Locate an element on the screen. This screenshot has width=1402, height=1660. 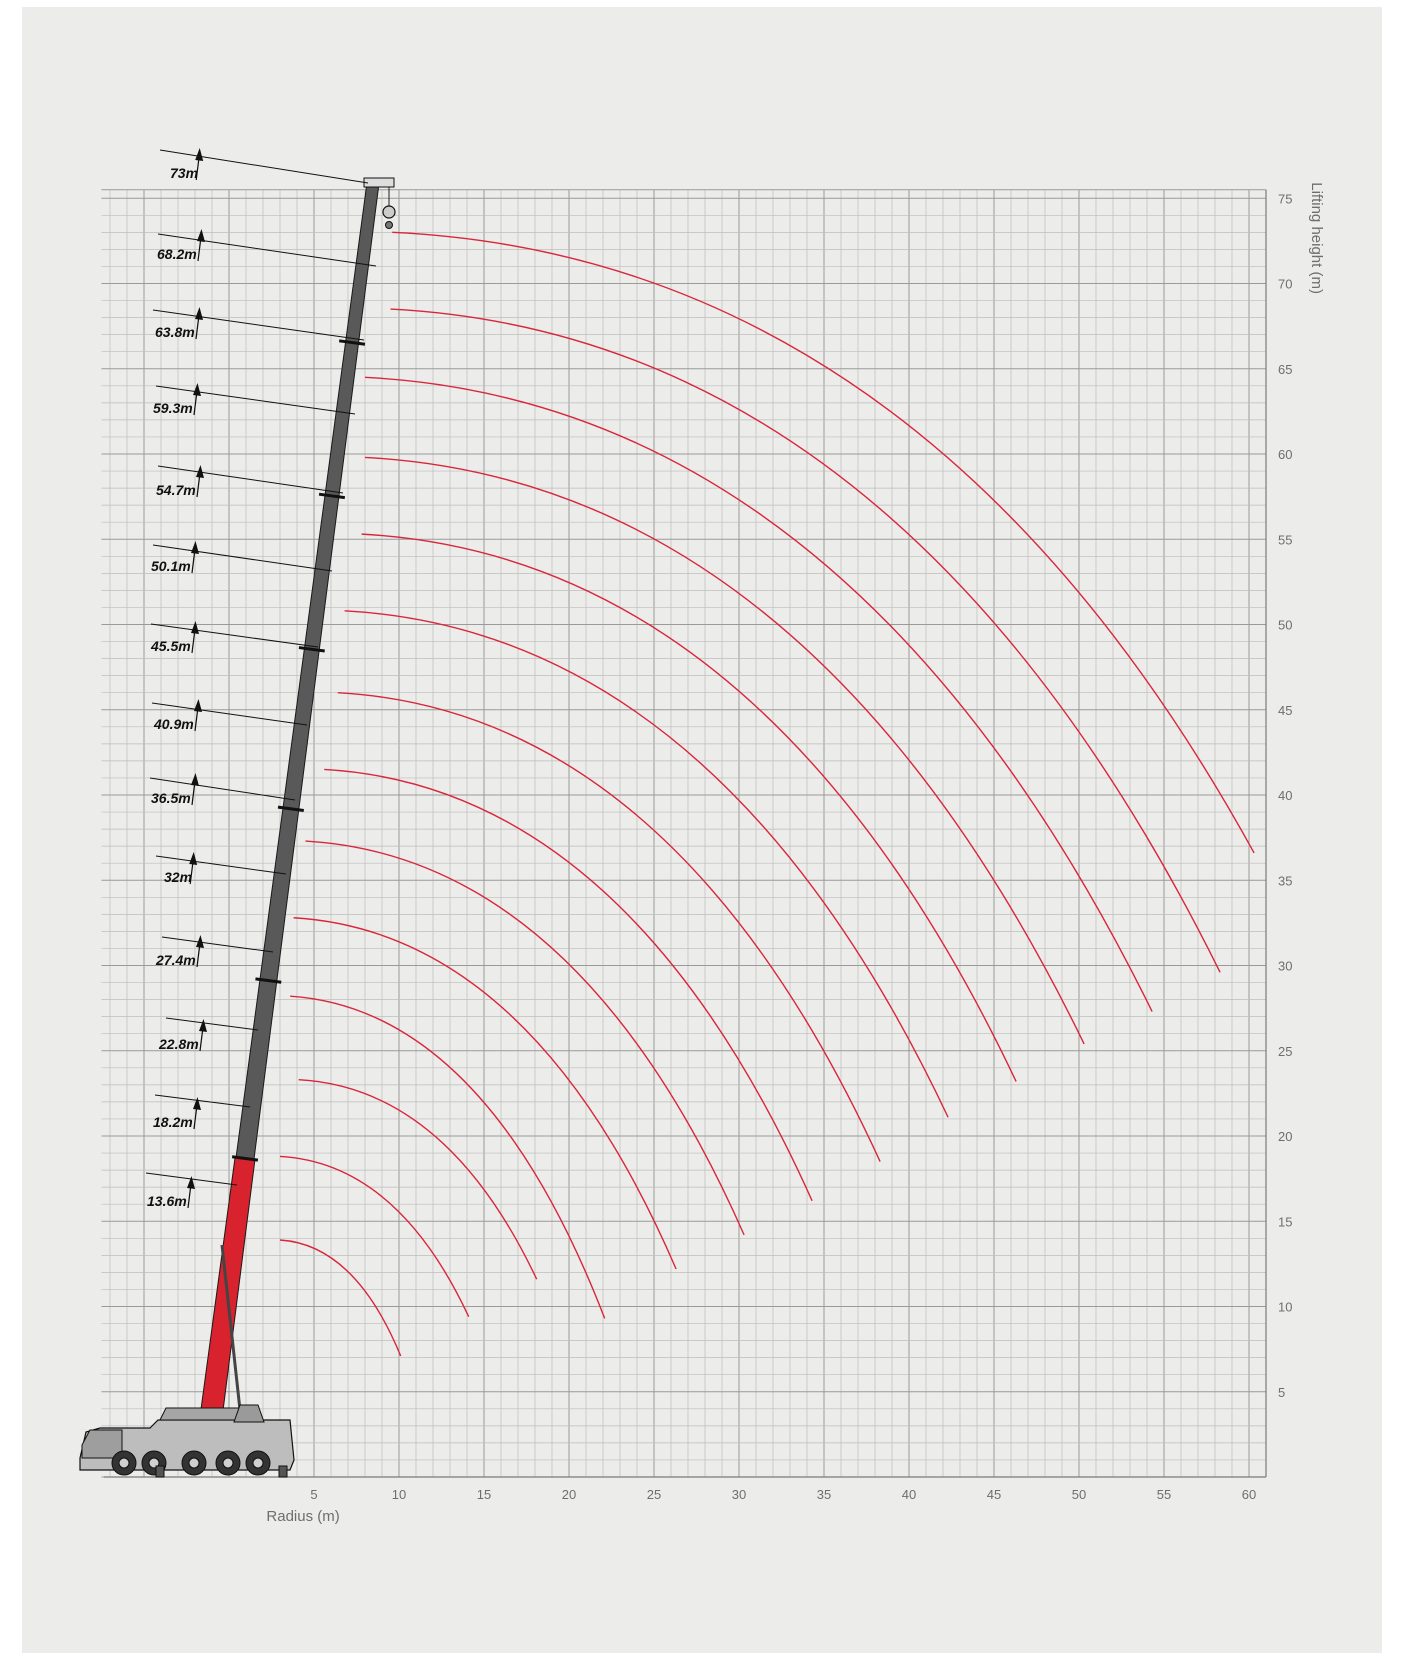
hook-block is located at coordinates (389, 212).